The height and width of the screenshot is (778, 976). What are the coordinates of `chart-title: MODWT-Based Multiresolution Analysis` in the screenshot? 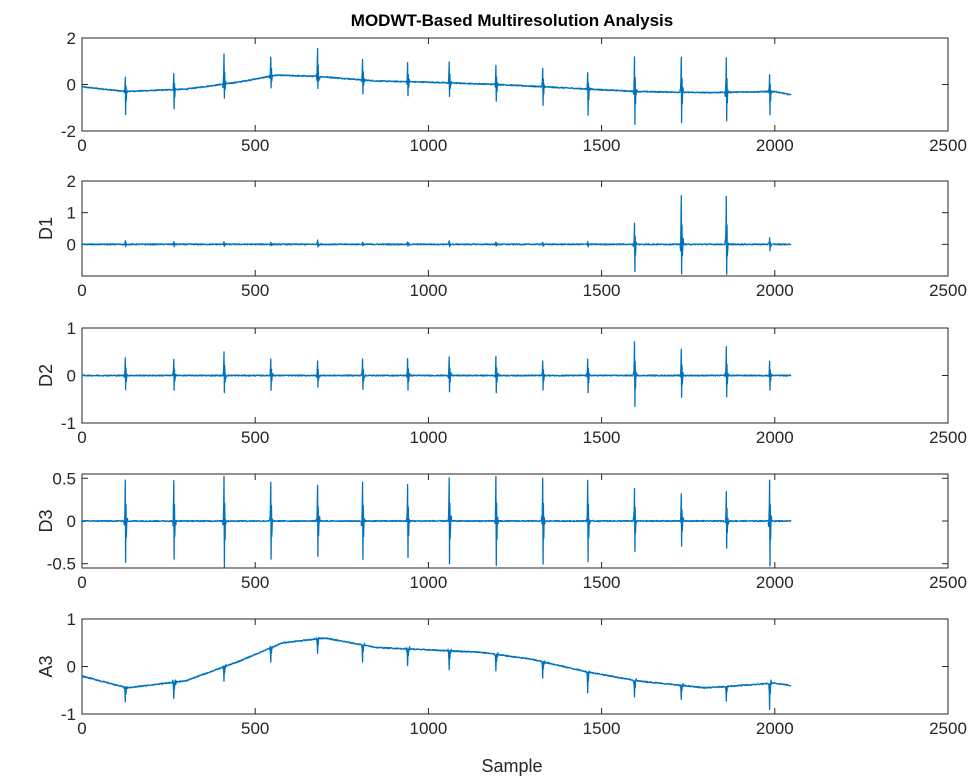 It's located at (512, 20).